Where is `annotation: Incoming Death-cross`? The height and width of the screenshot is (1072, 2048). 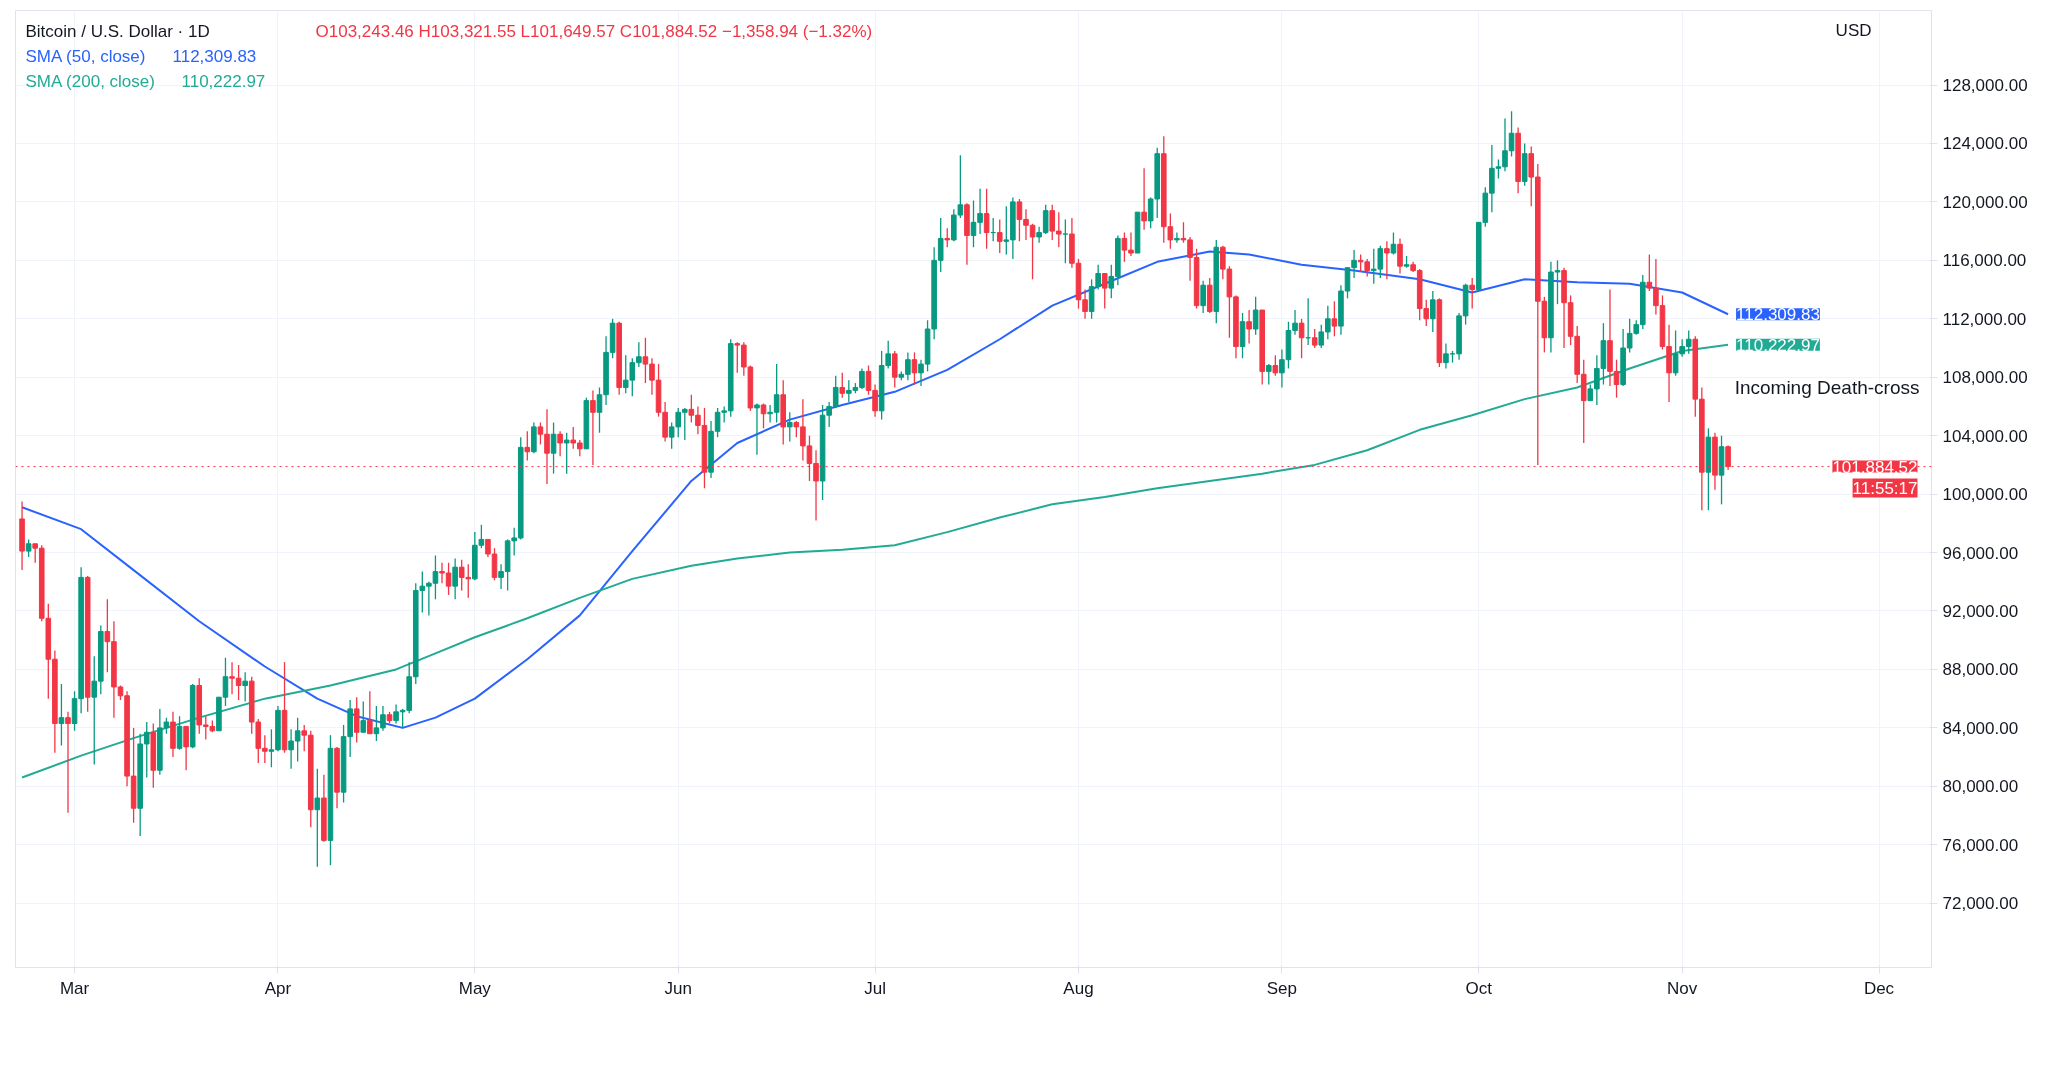 annotation: Incoming Death-cross is located at coordinates (1827, 387).